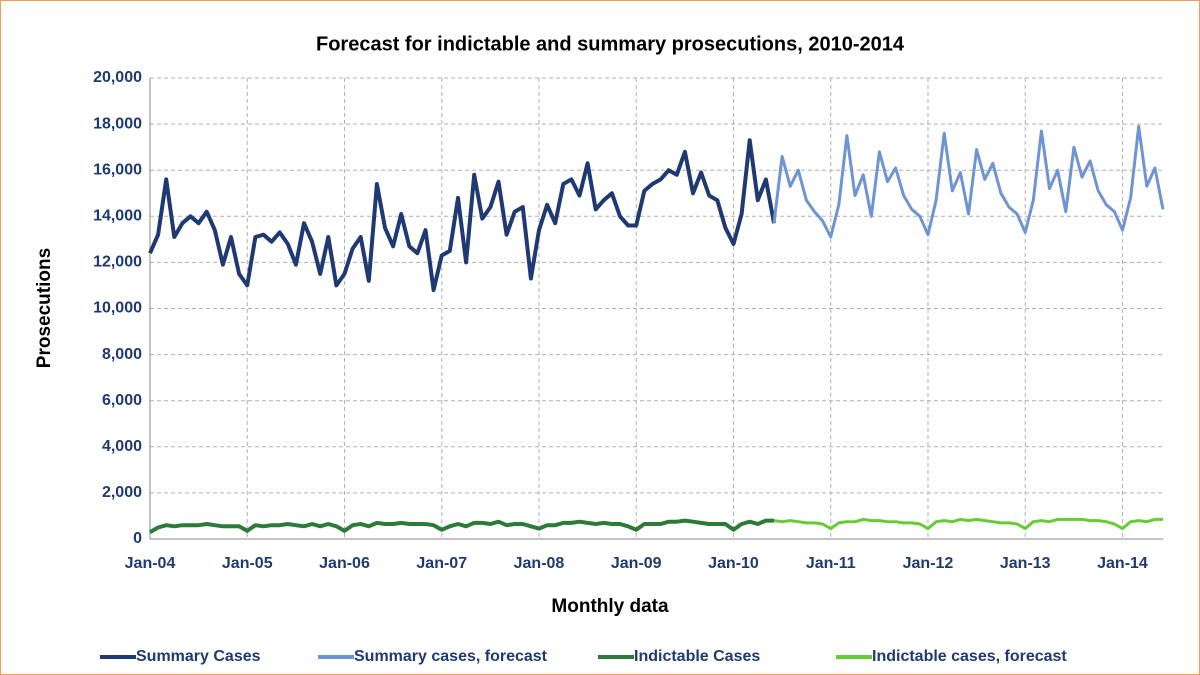 The width and height of the screenshot is (1200, 675). What do you see at coordinates (610, 606) in the screenshot?
I see `x-axis-label: Monthly data` at bounding box center [610, 606].